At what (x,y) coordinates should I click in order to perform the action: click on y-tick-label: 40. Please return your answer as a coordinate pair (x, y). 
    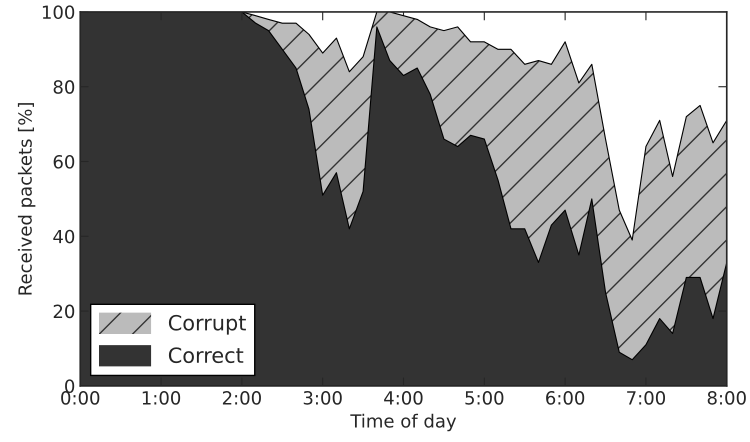
    Looking at the image, I should click on (63, 237).